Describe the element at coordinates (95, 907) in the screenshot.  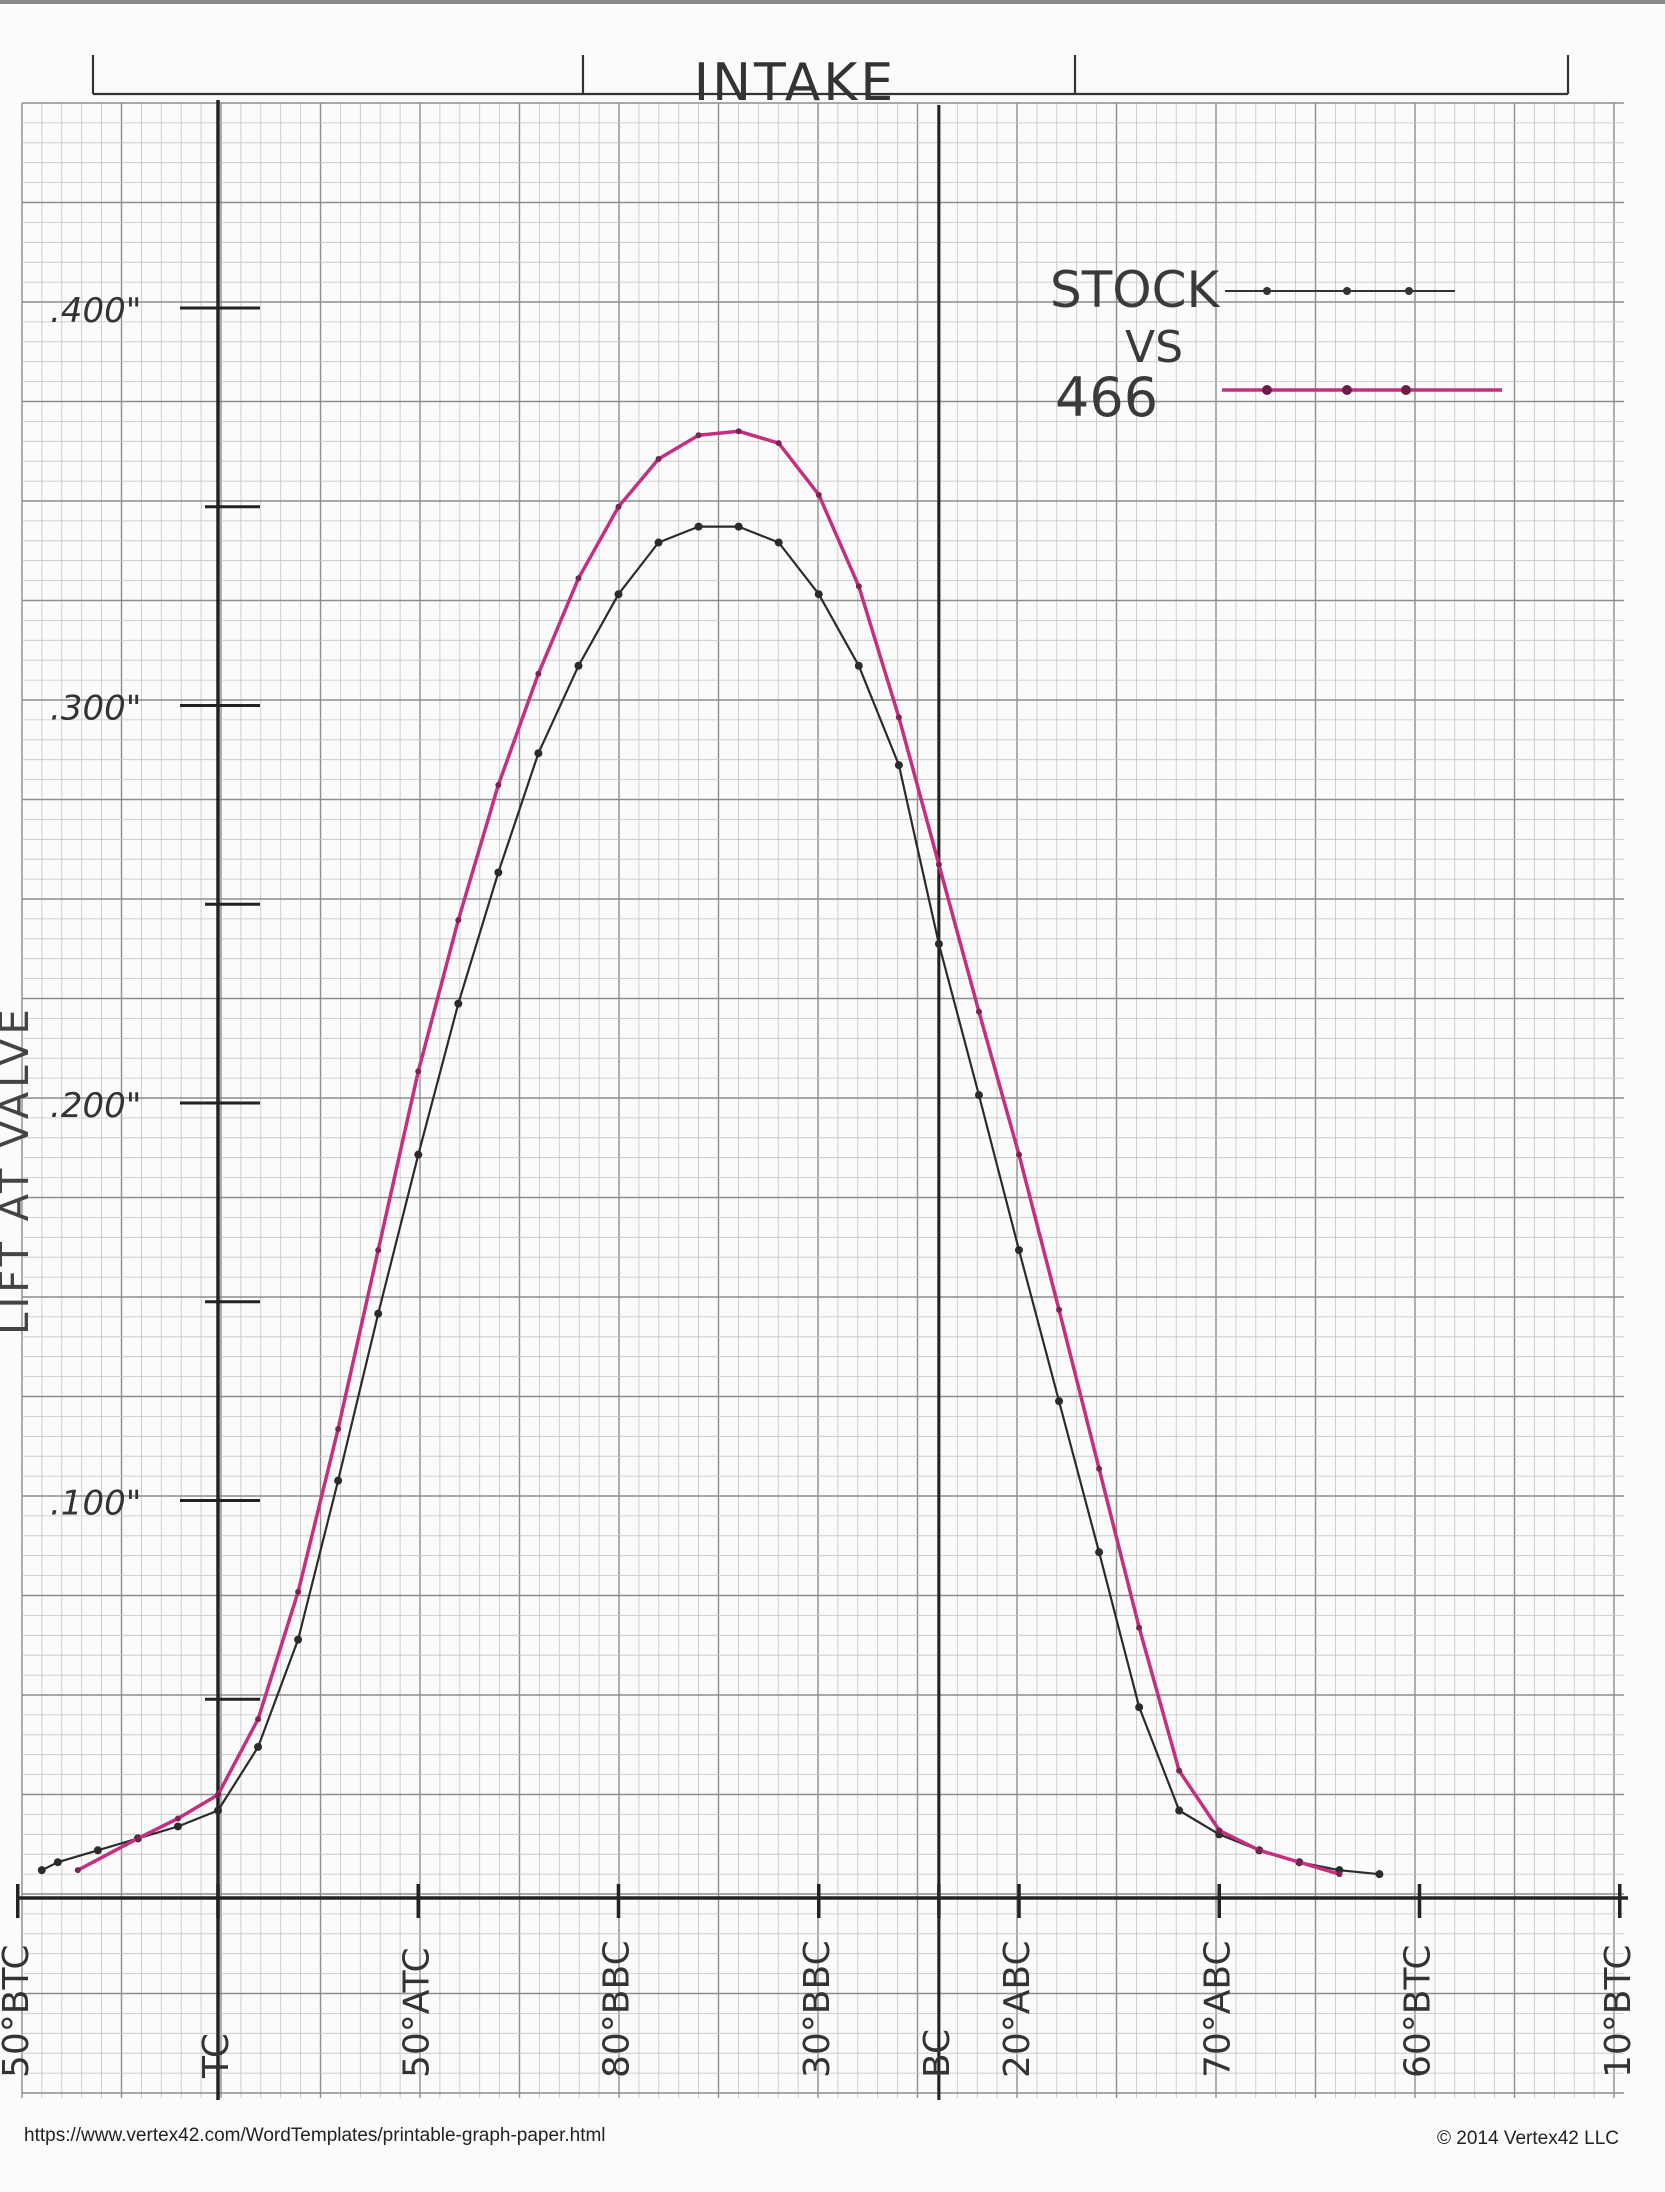
I see `y-axis-tick-labels: .400" .300" .200" .100"` at that location.